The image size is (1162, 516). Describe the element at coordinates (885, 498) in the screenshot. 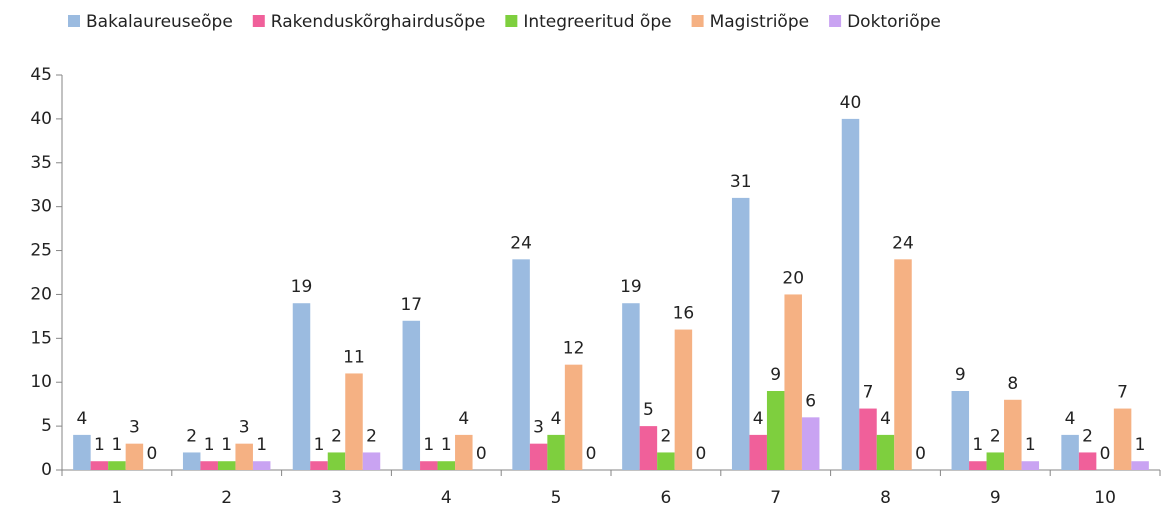

I see `x-tick-label: 8` at that location.